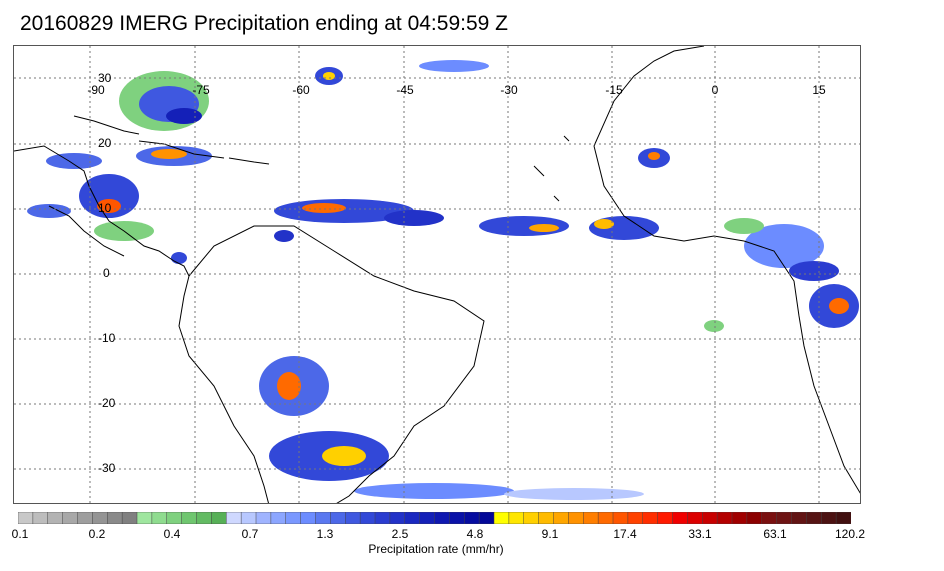  What do you see at coordinates (405, 90) in the screenshot?
I see `lon-label: -45` at bounding box center [405, 90].